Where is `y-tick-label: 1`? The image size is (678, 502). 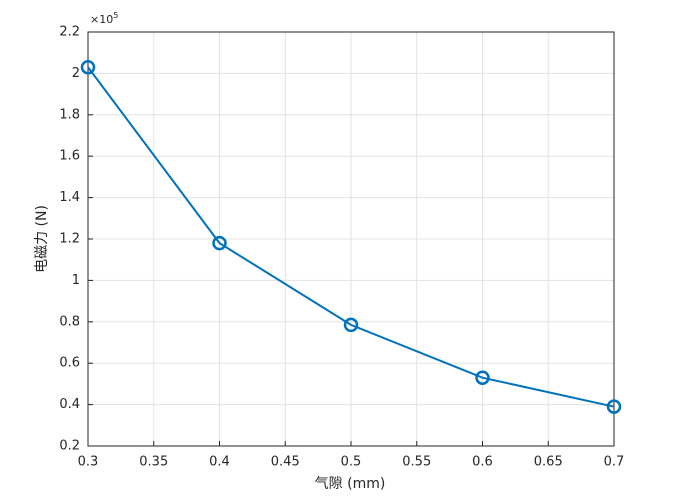
y-tick-label: 1 is located at coordinates (76, 280).